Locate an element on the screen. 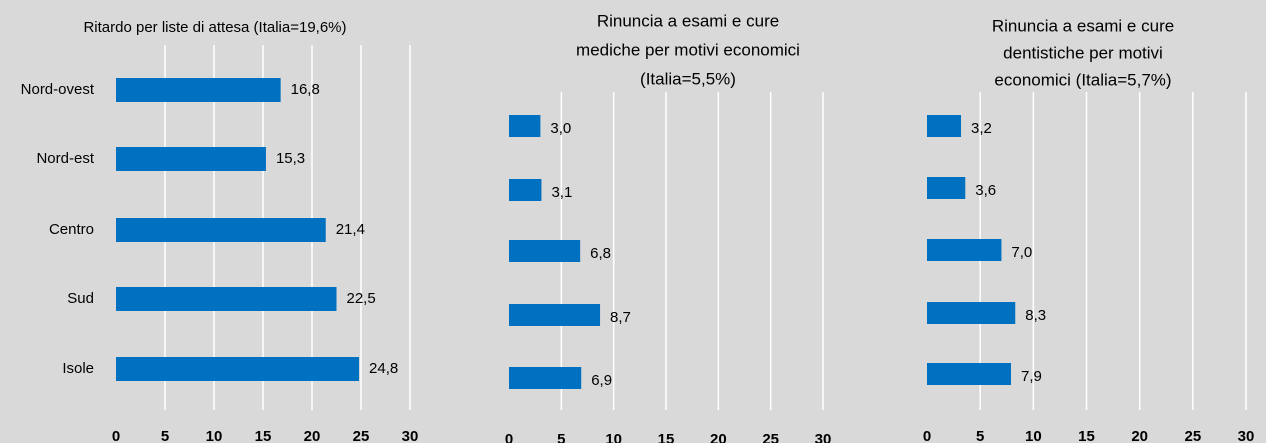 This screenshot has height=443, width=1266. data-label: 16,8 is located at coordinates (305, 89).